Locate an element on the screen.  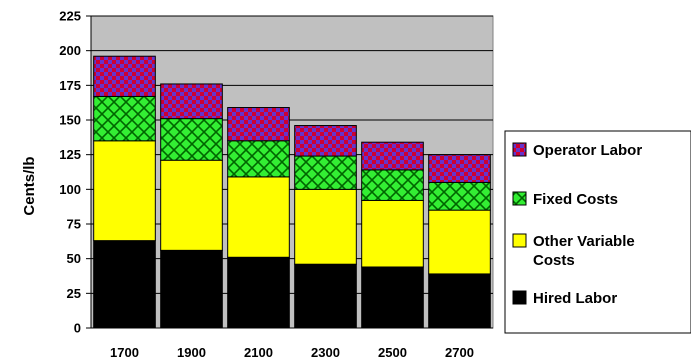
legend-label: Fixed Costs is located at coordinates (575, 199).